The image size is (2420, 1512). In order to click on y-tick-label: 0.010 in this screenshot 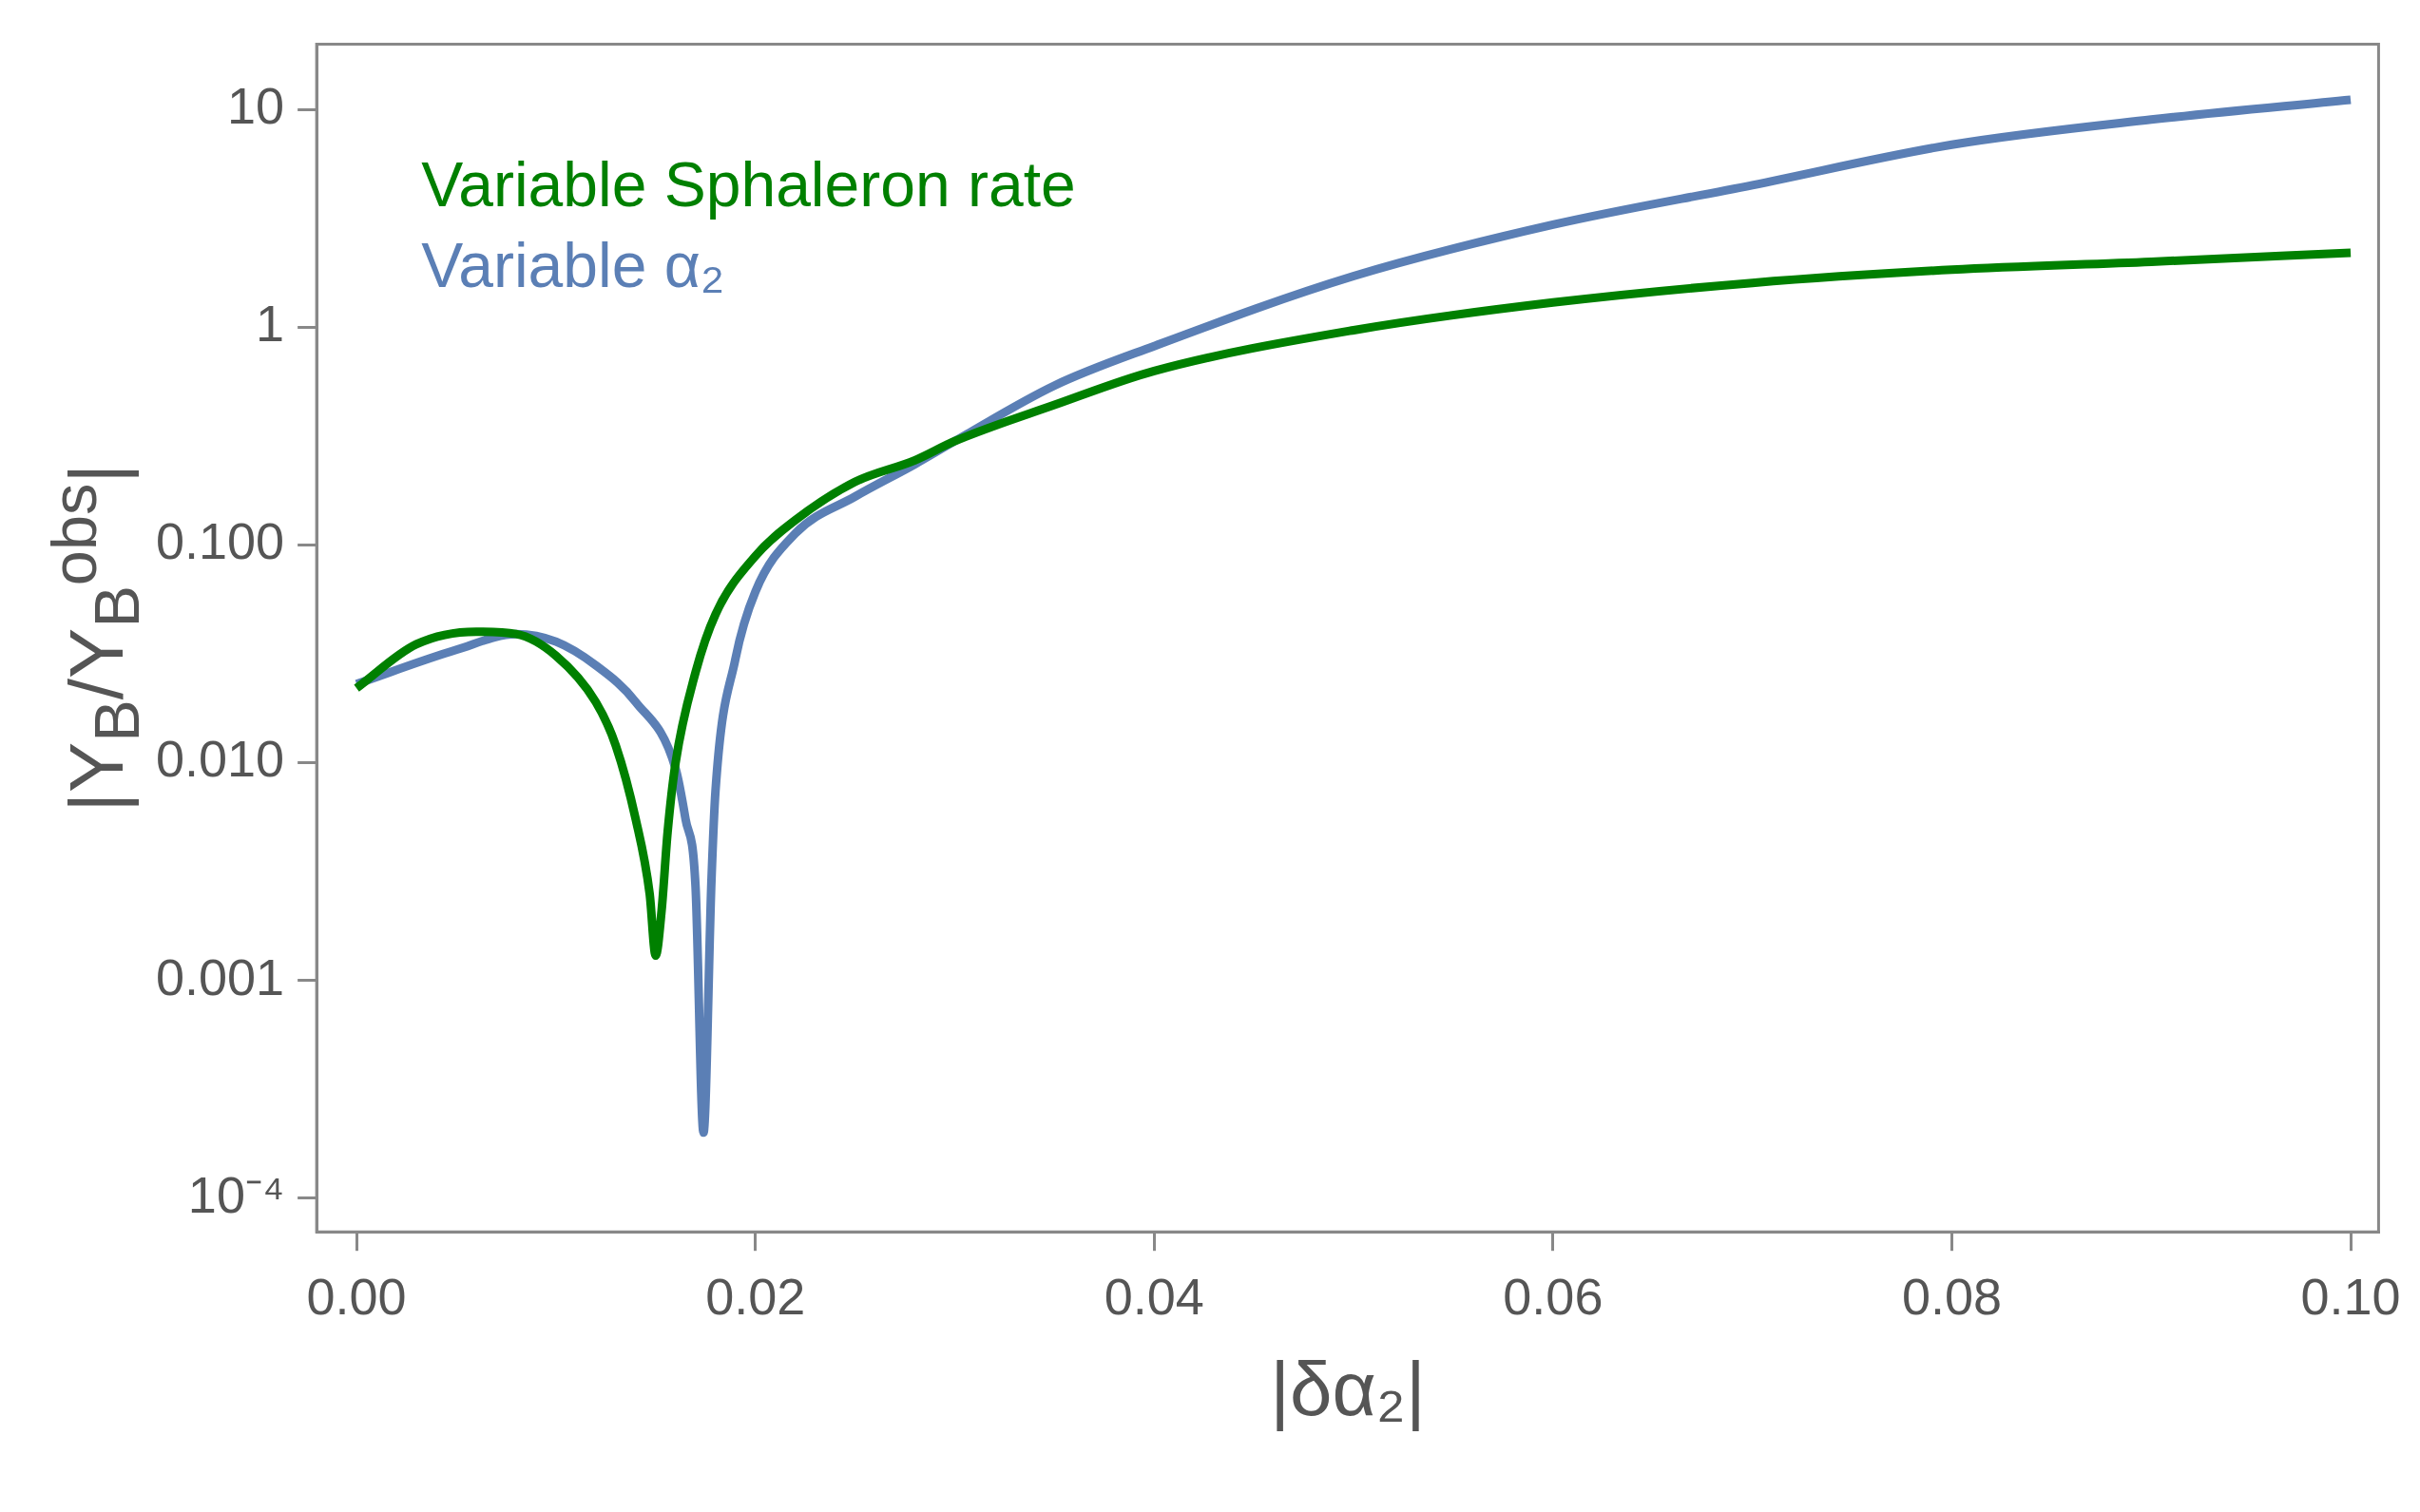, I will do `click(220, 759)`.